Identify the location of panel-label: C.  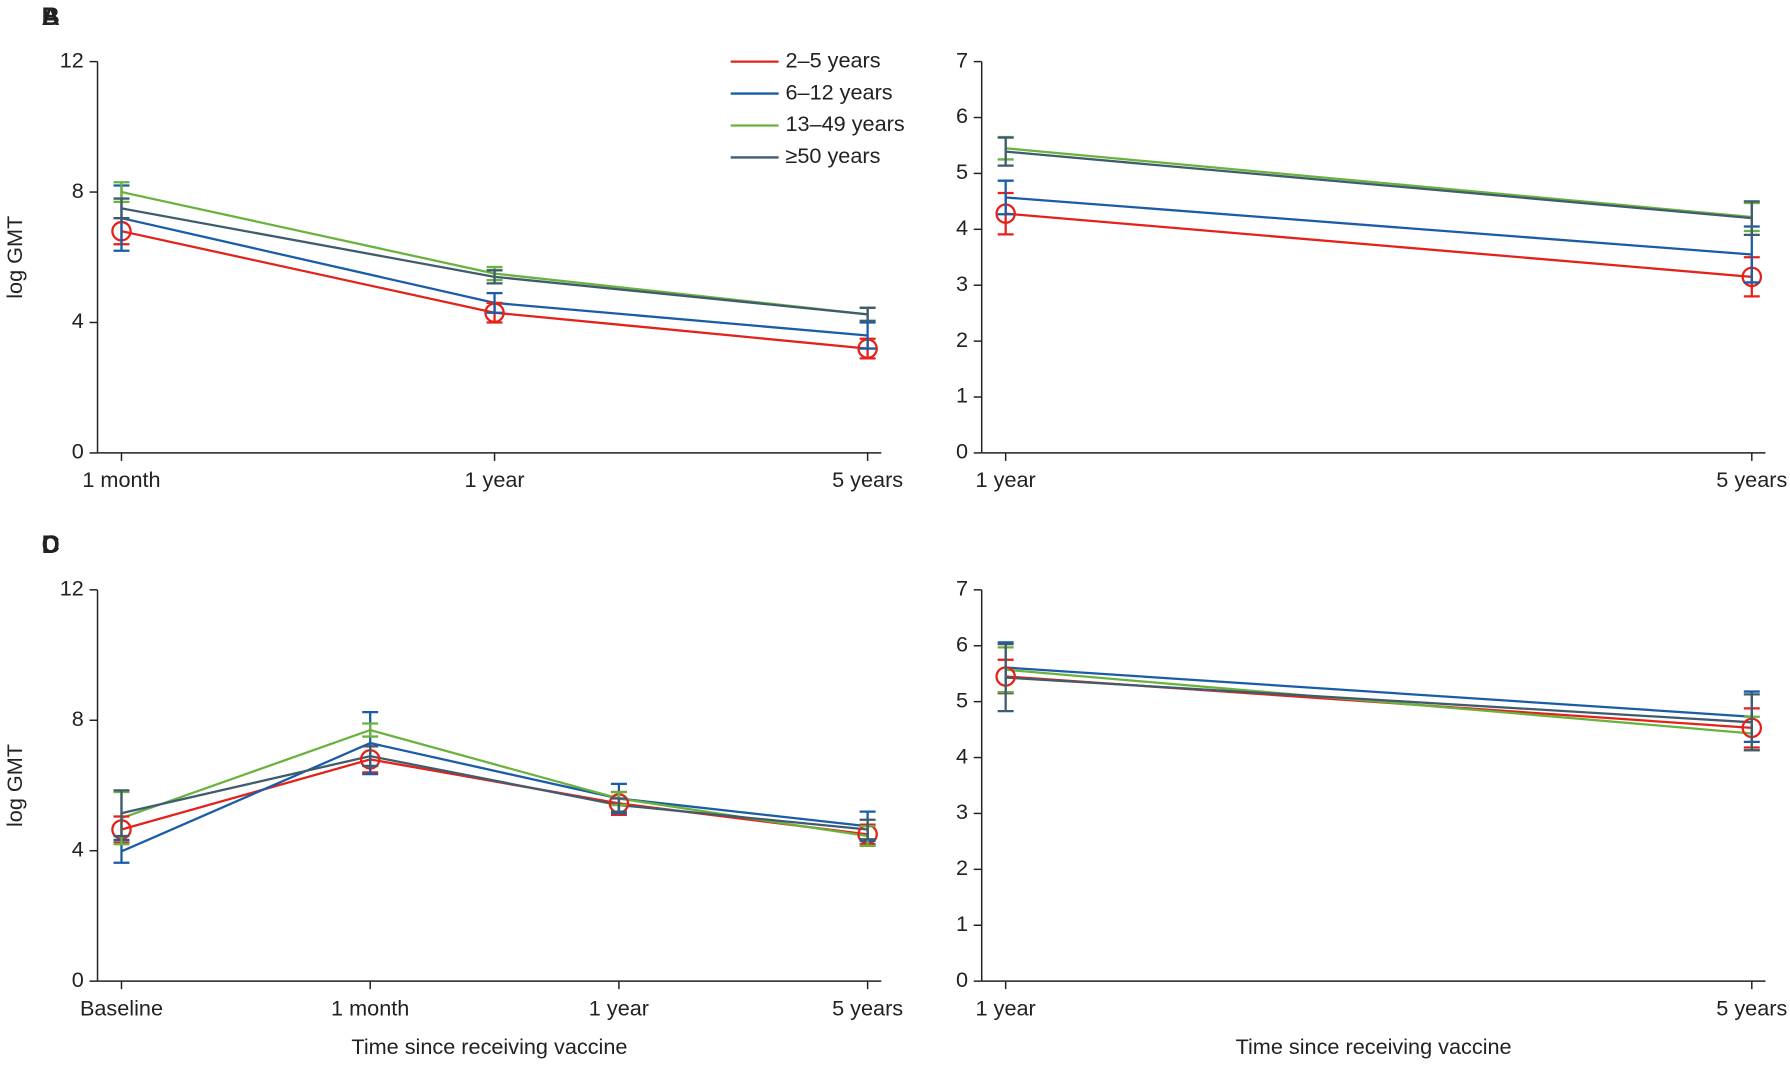
(51, 545).